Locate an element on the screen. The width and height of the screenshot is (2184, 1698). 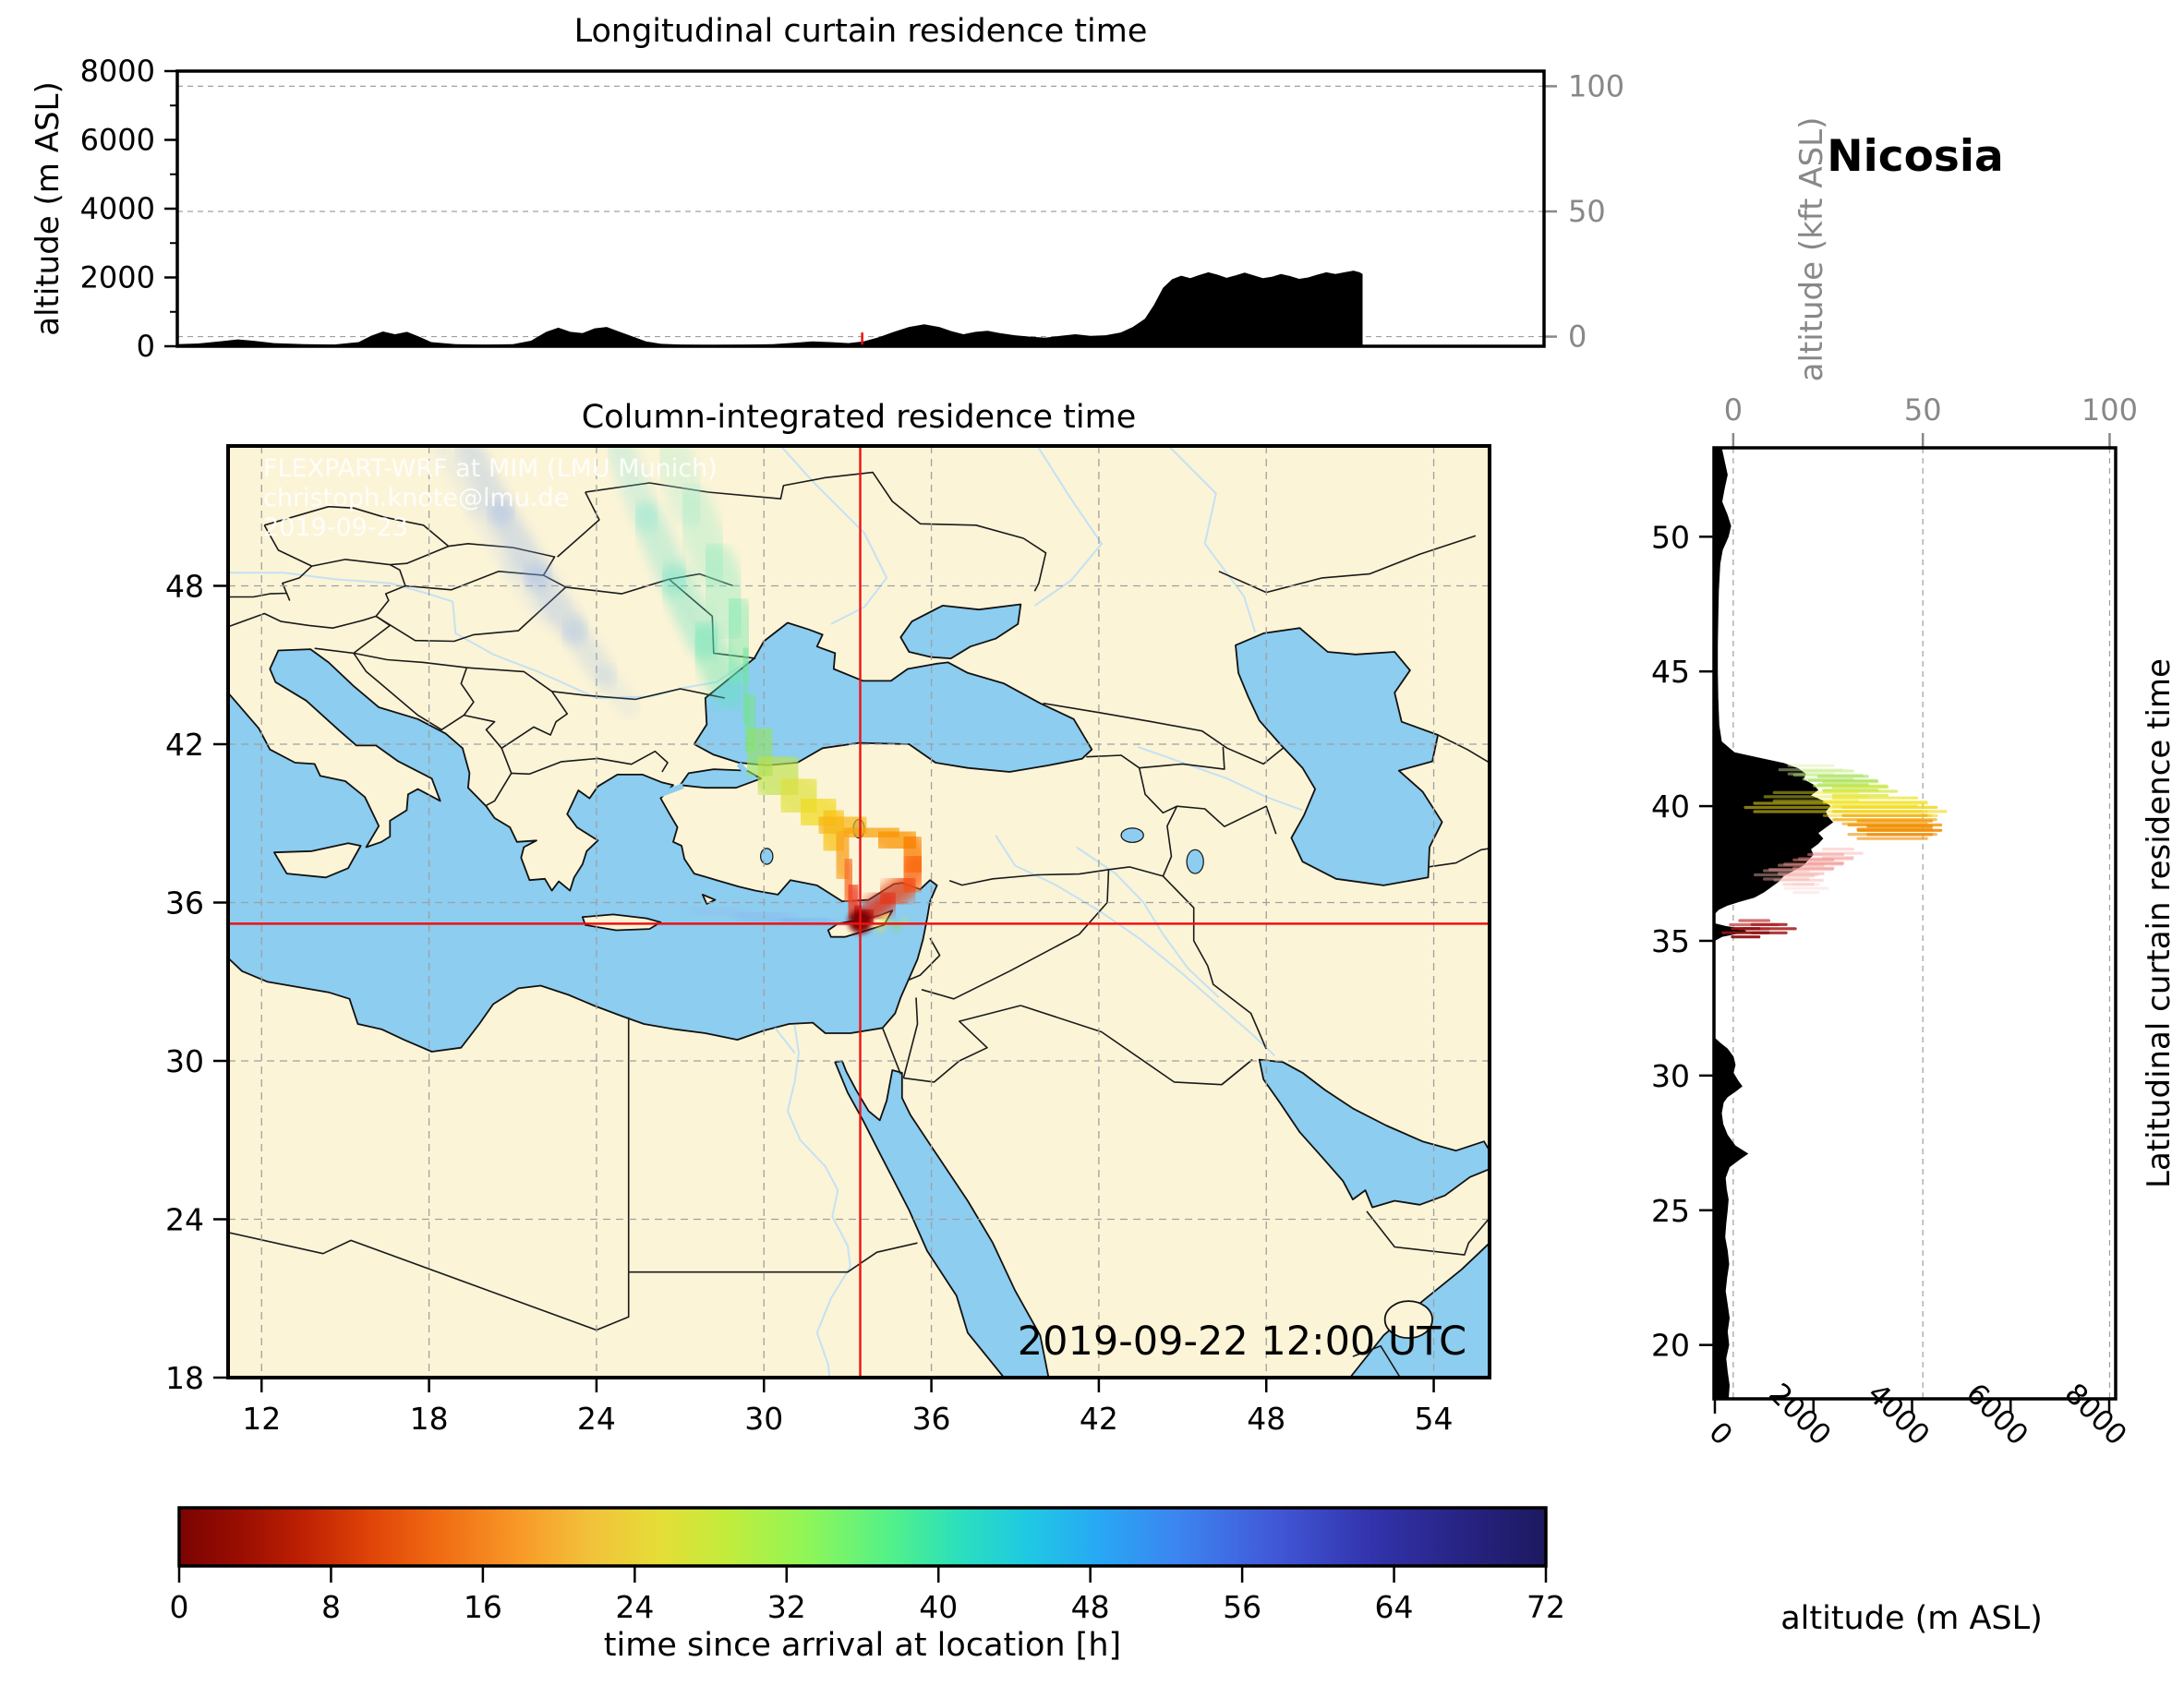
colorbar-tick-label: 0 is located at coordinates (179, 1607).